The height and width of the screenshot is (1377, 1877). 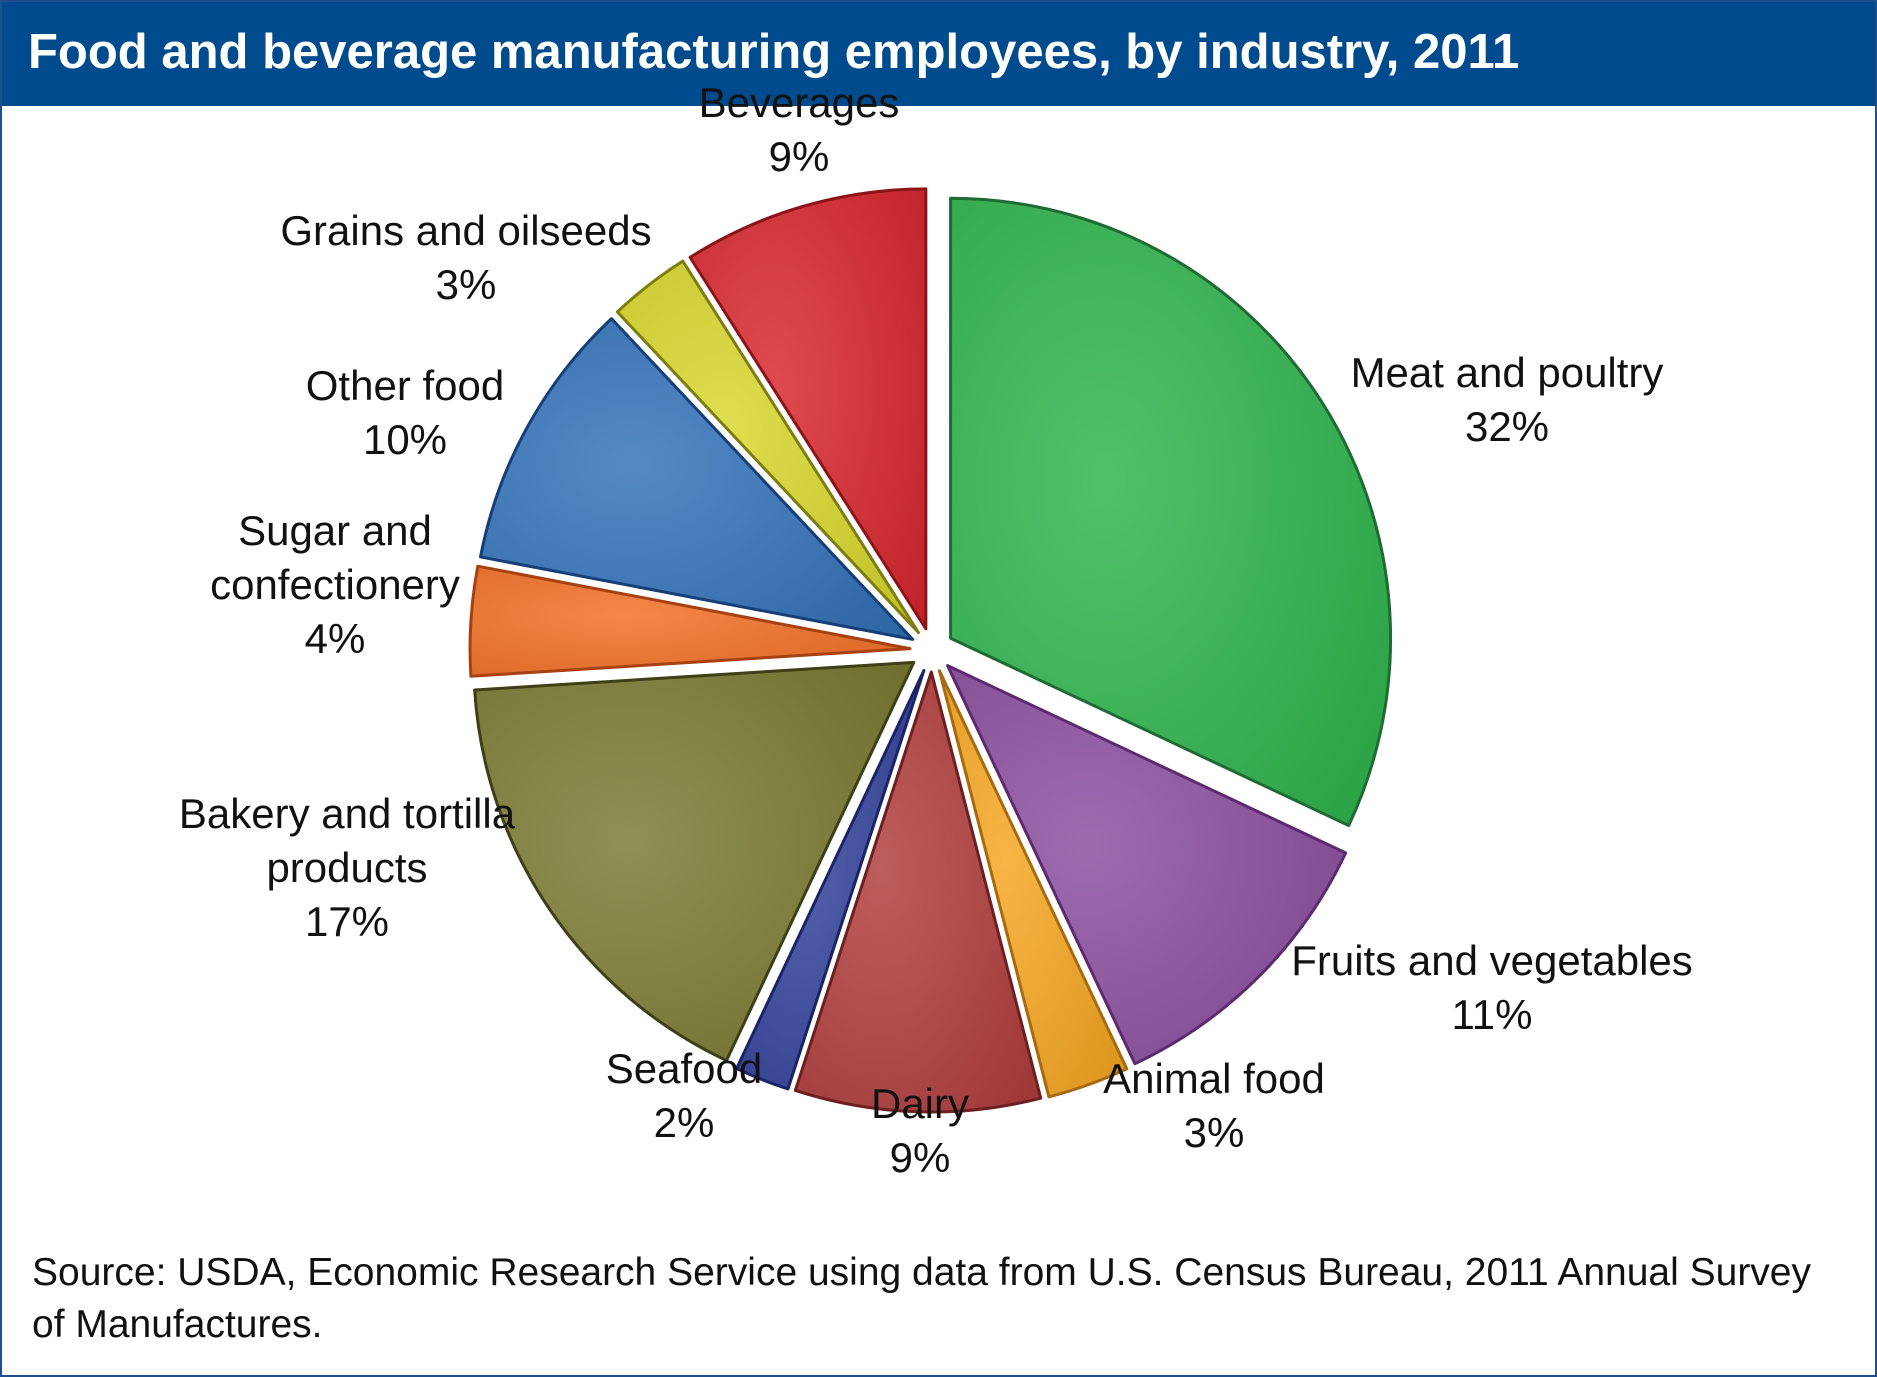 I want to click on slice-label-line: 10%, so click(x=405, y=439).